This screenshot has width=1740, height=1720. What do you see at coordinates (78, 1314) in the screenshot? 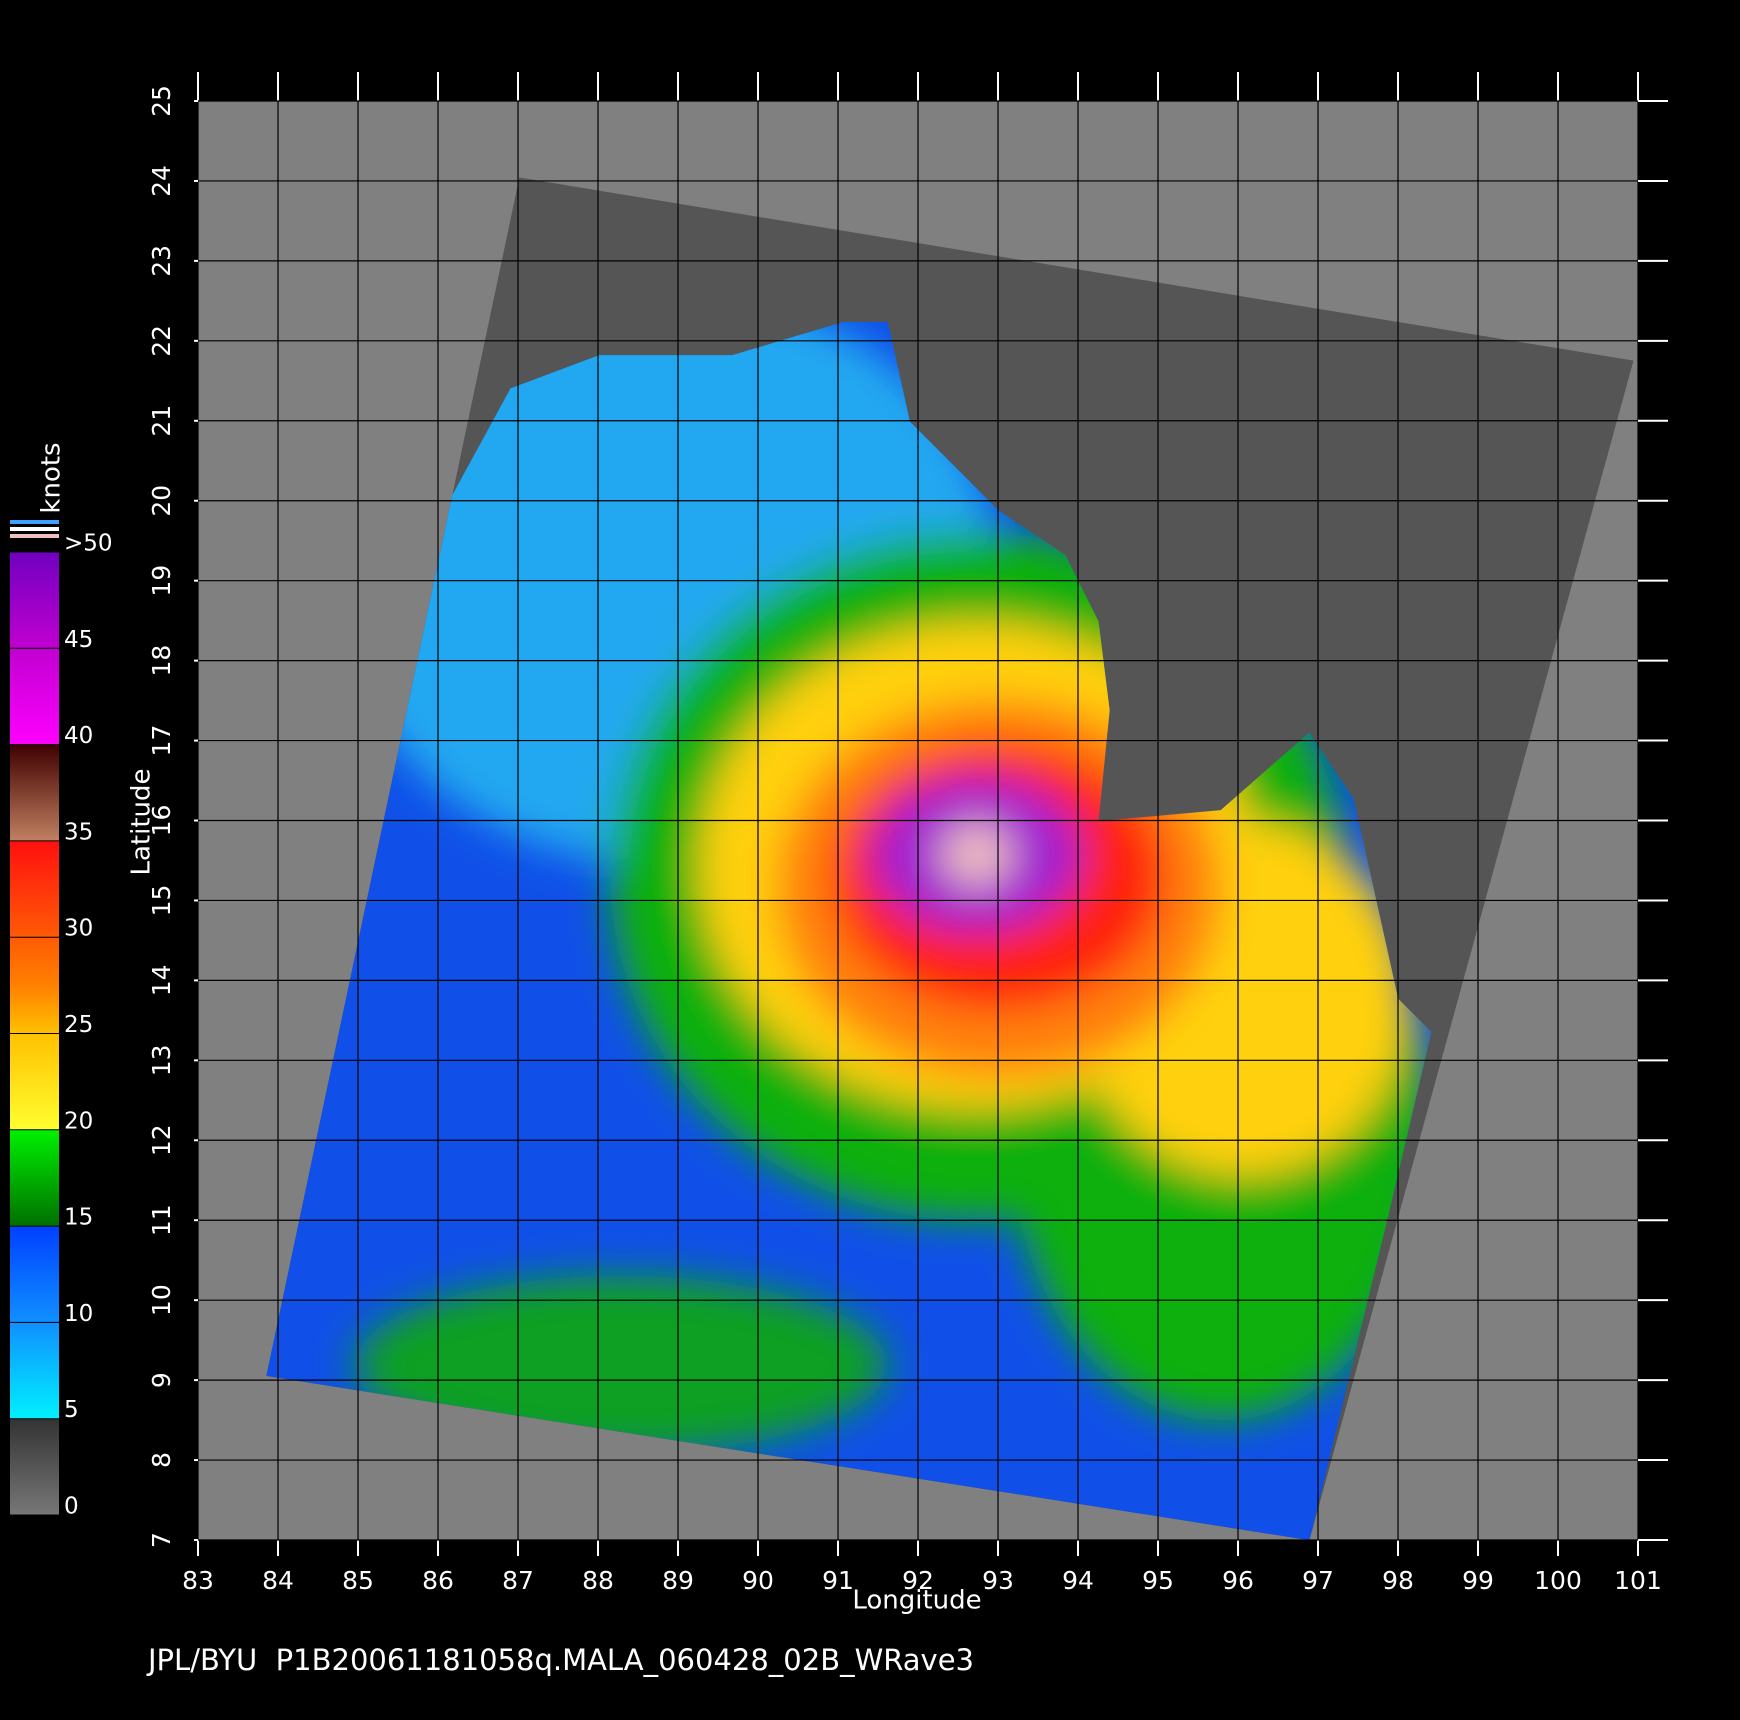
I see `colorbar-tick-label: 10` at bounding box center [78, 1314].